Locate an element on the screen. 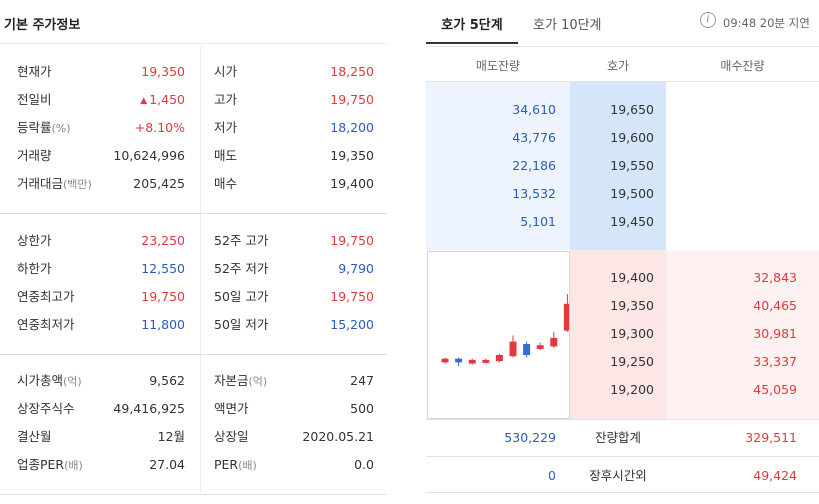 The height and width of the screenshot is (504, 819). info-value: 12월 is located at coordinates (171, 437).